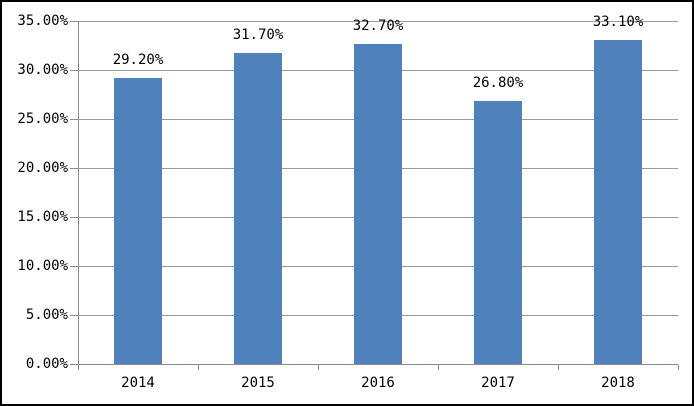 The width and height of the screenshot is (694, 406). I want to click on y-axis, so click(78, 193).